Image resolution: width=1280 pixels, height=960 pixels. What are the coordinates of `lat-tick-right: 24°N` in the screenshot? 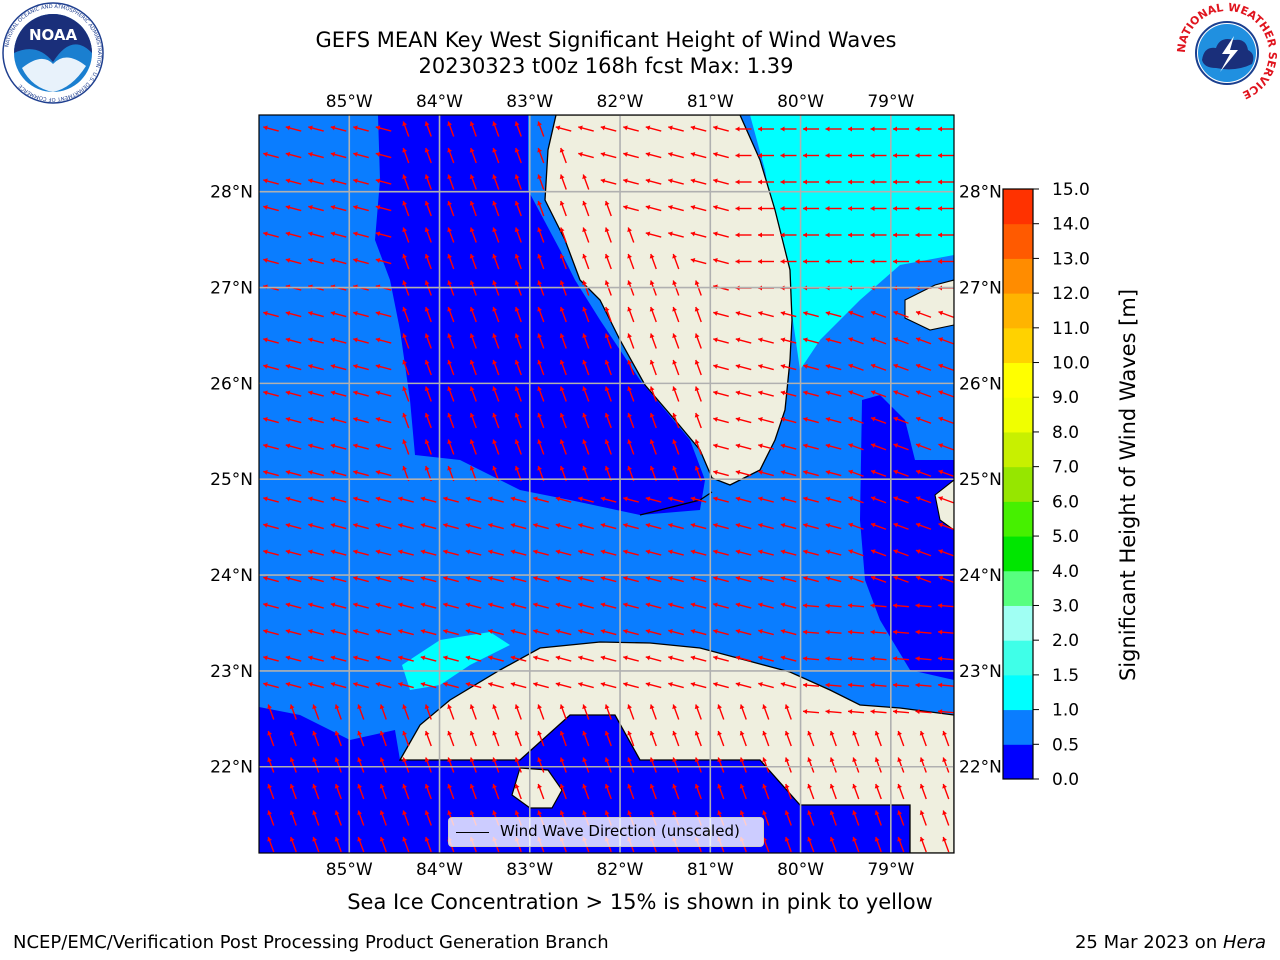 It's located at (980, 576).